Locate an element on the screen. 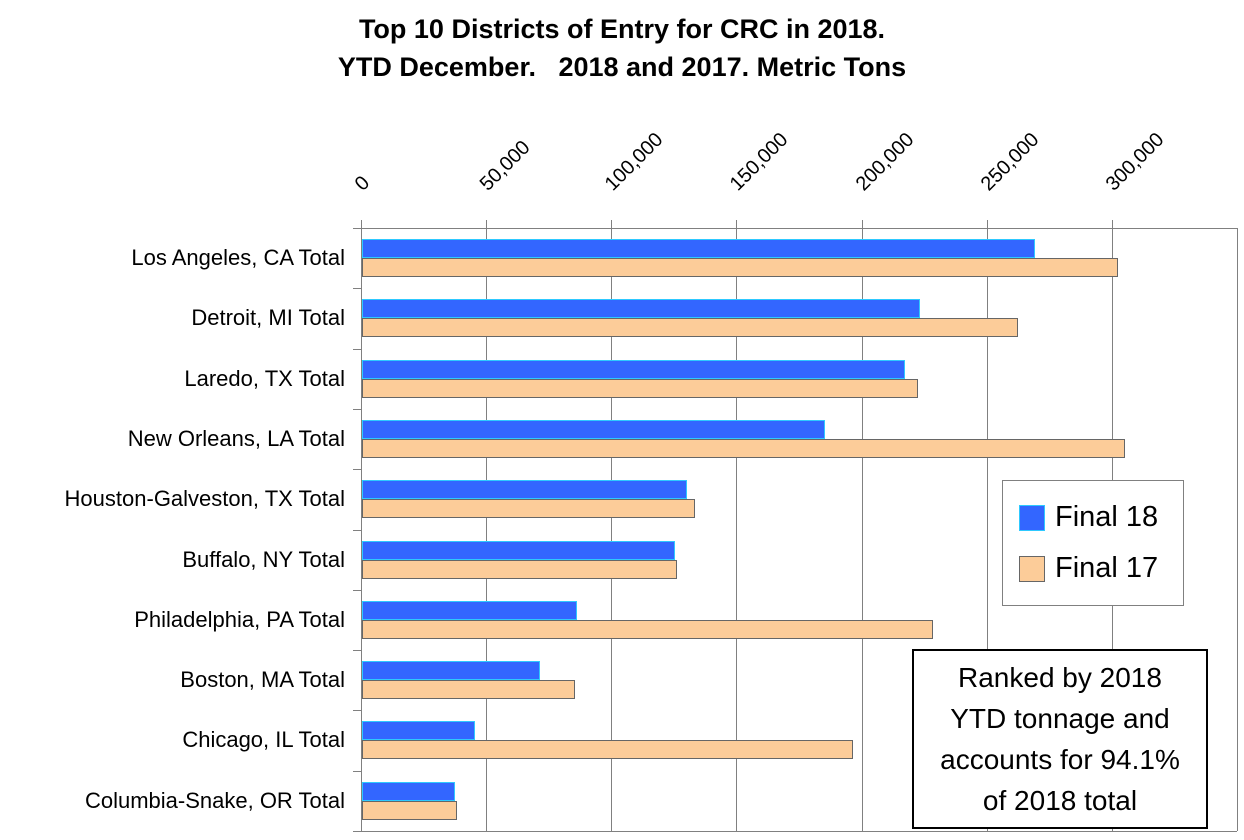  category-label: Philadelphia, PA Total is located at coordinates (239, 619).